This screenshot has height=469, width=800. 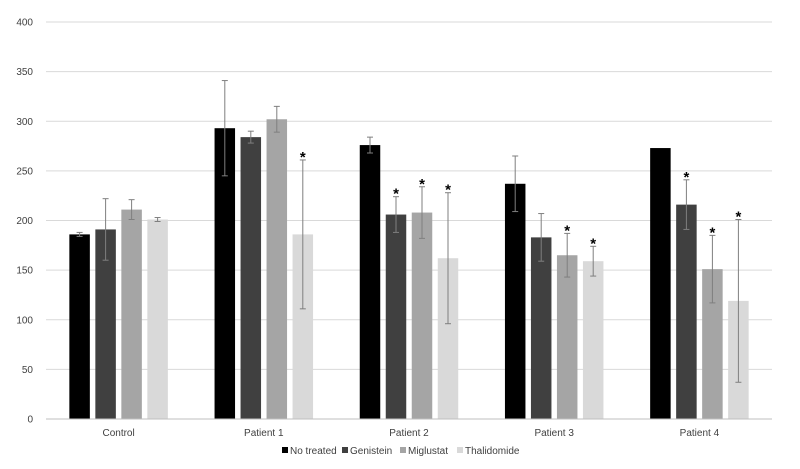 What do you see at coordinates (24, 271) in the screenshot?
I see `y-tick-label: 150` at bounding box center [24, 271].